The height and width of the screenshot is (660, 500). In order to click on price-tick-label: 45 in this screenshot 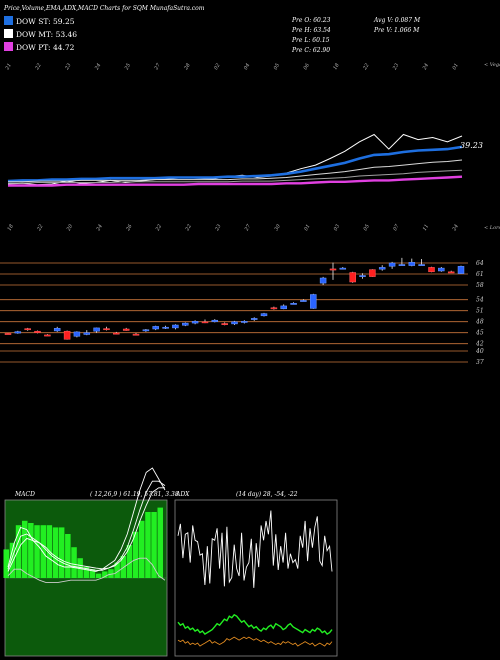, I will do `click(479, 333)`.